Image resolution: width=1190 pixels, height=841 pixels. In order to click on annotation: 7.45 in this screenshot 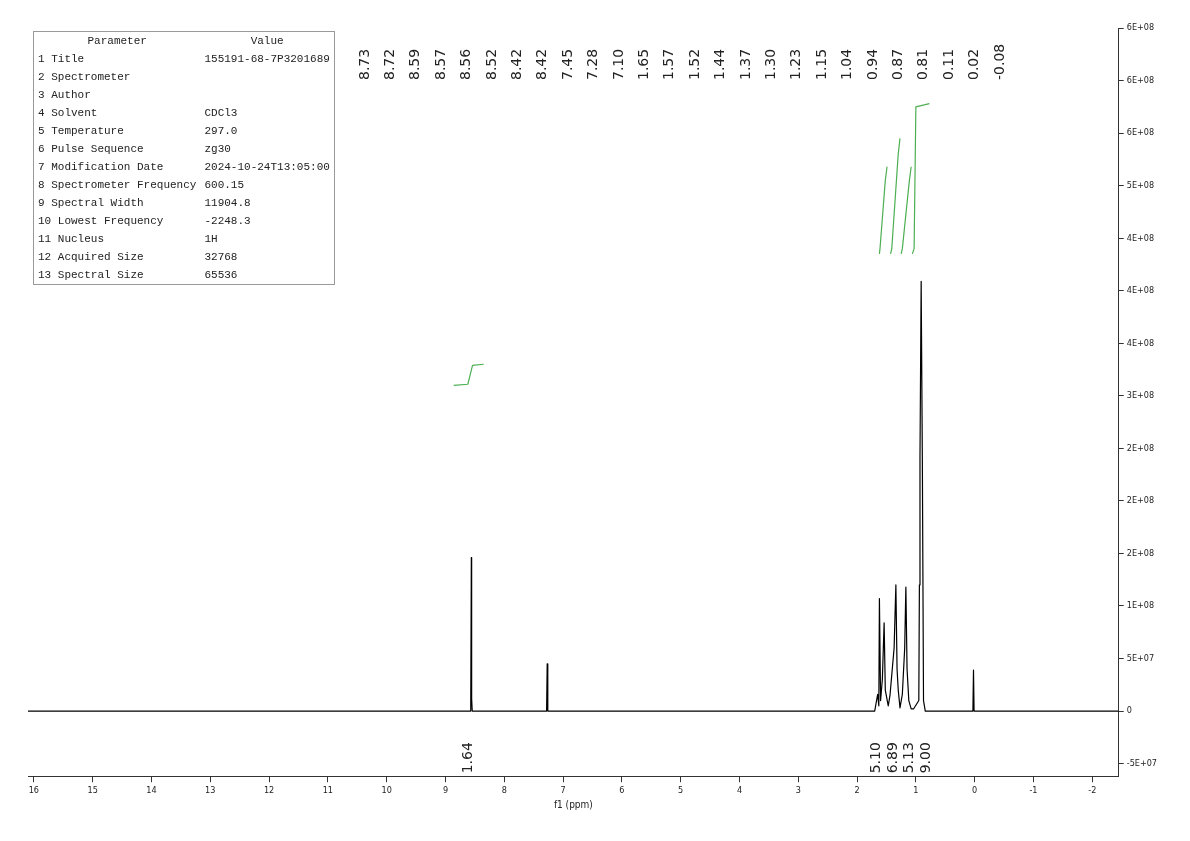, I will do `click(566, 64)`.